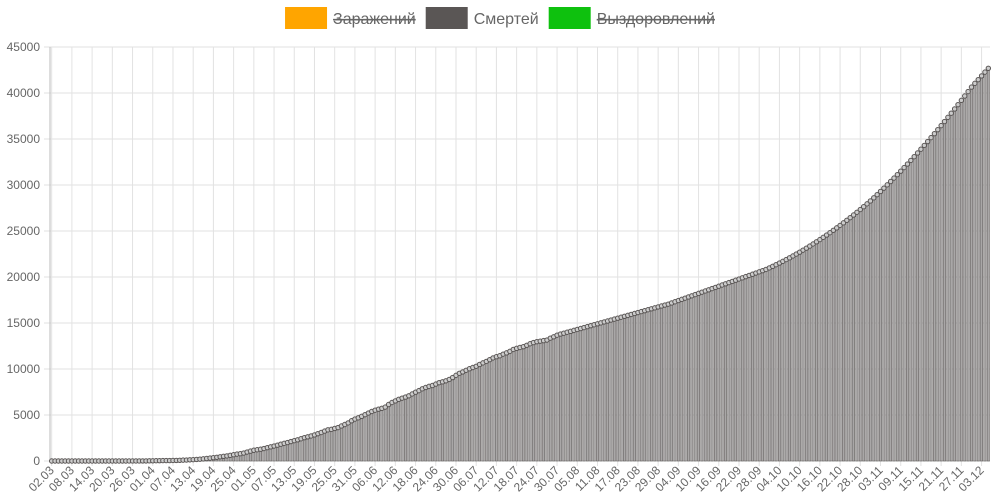  I want to click on legend-label: Заражений, so click(374, 19).